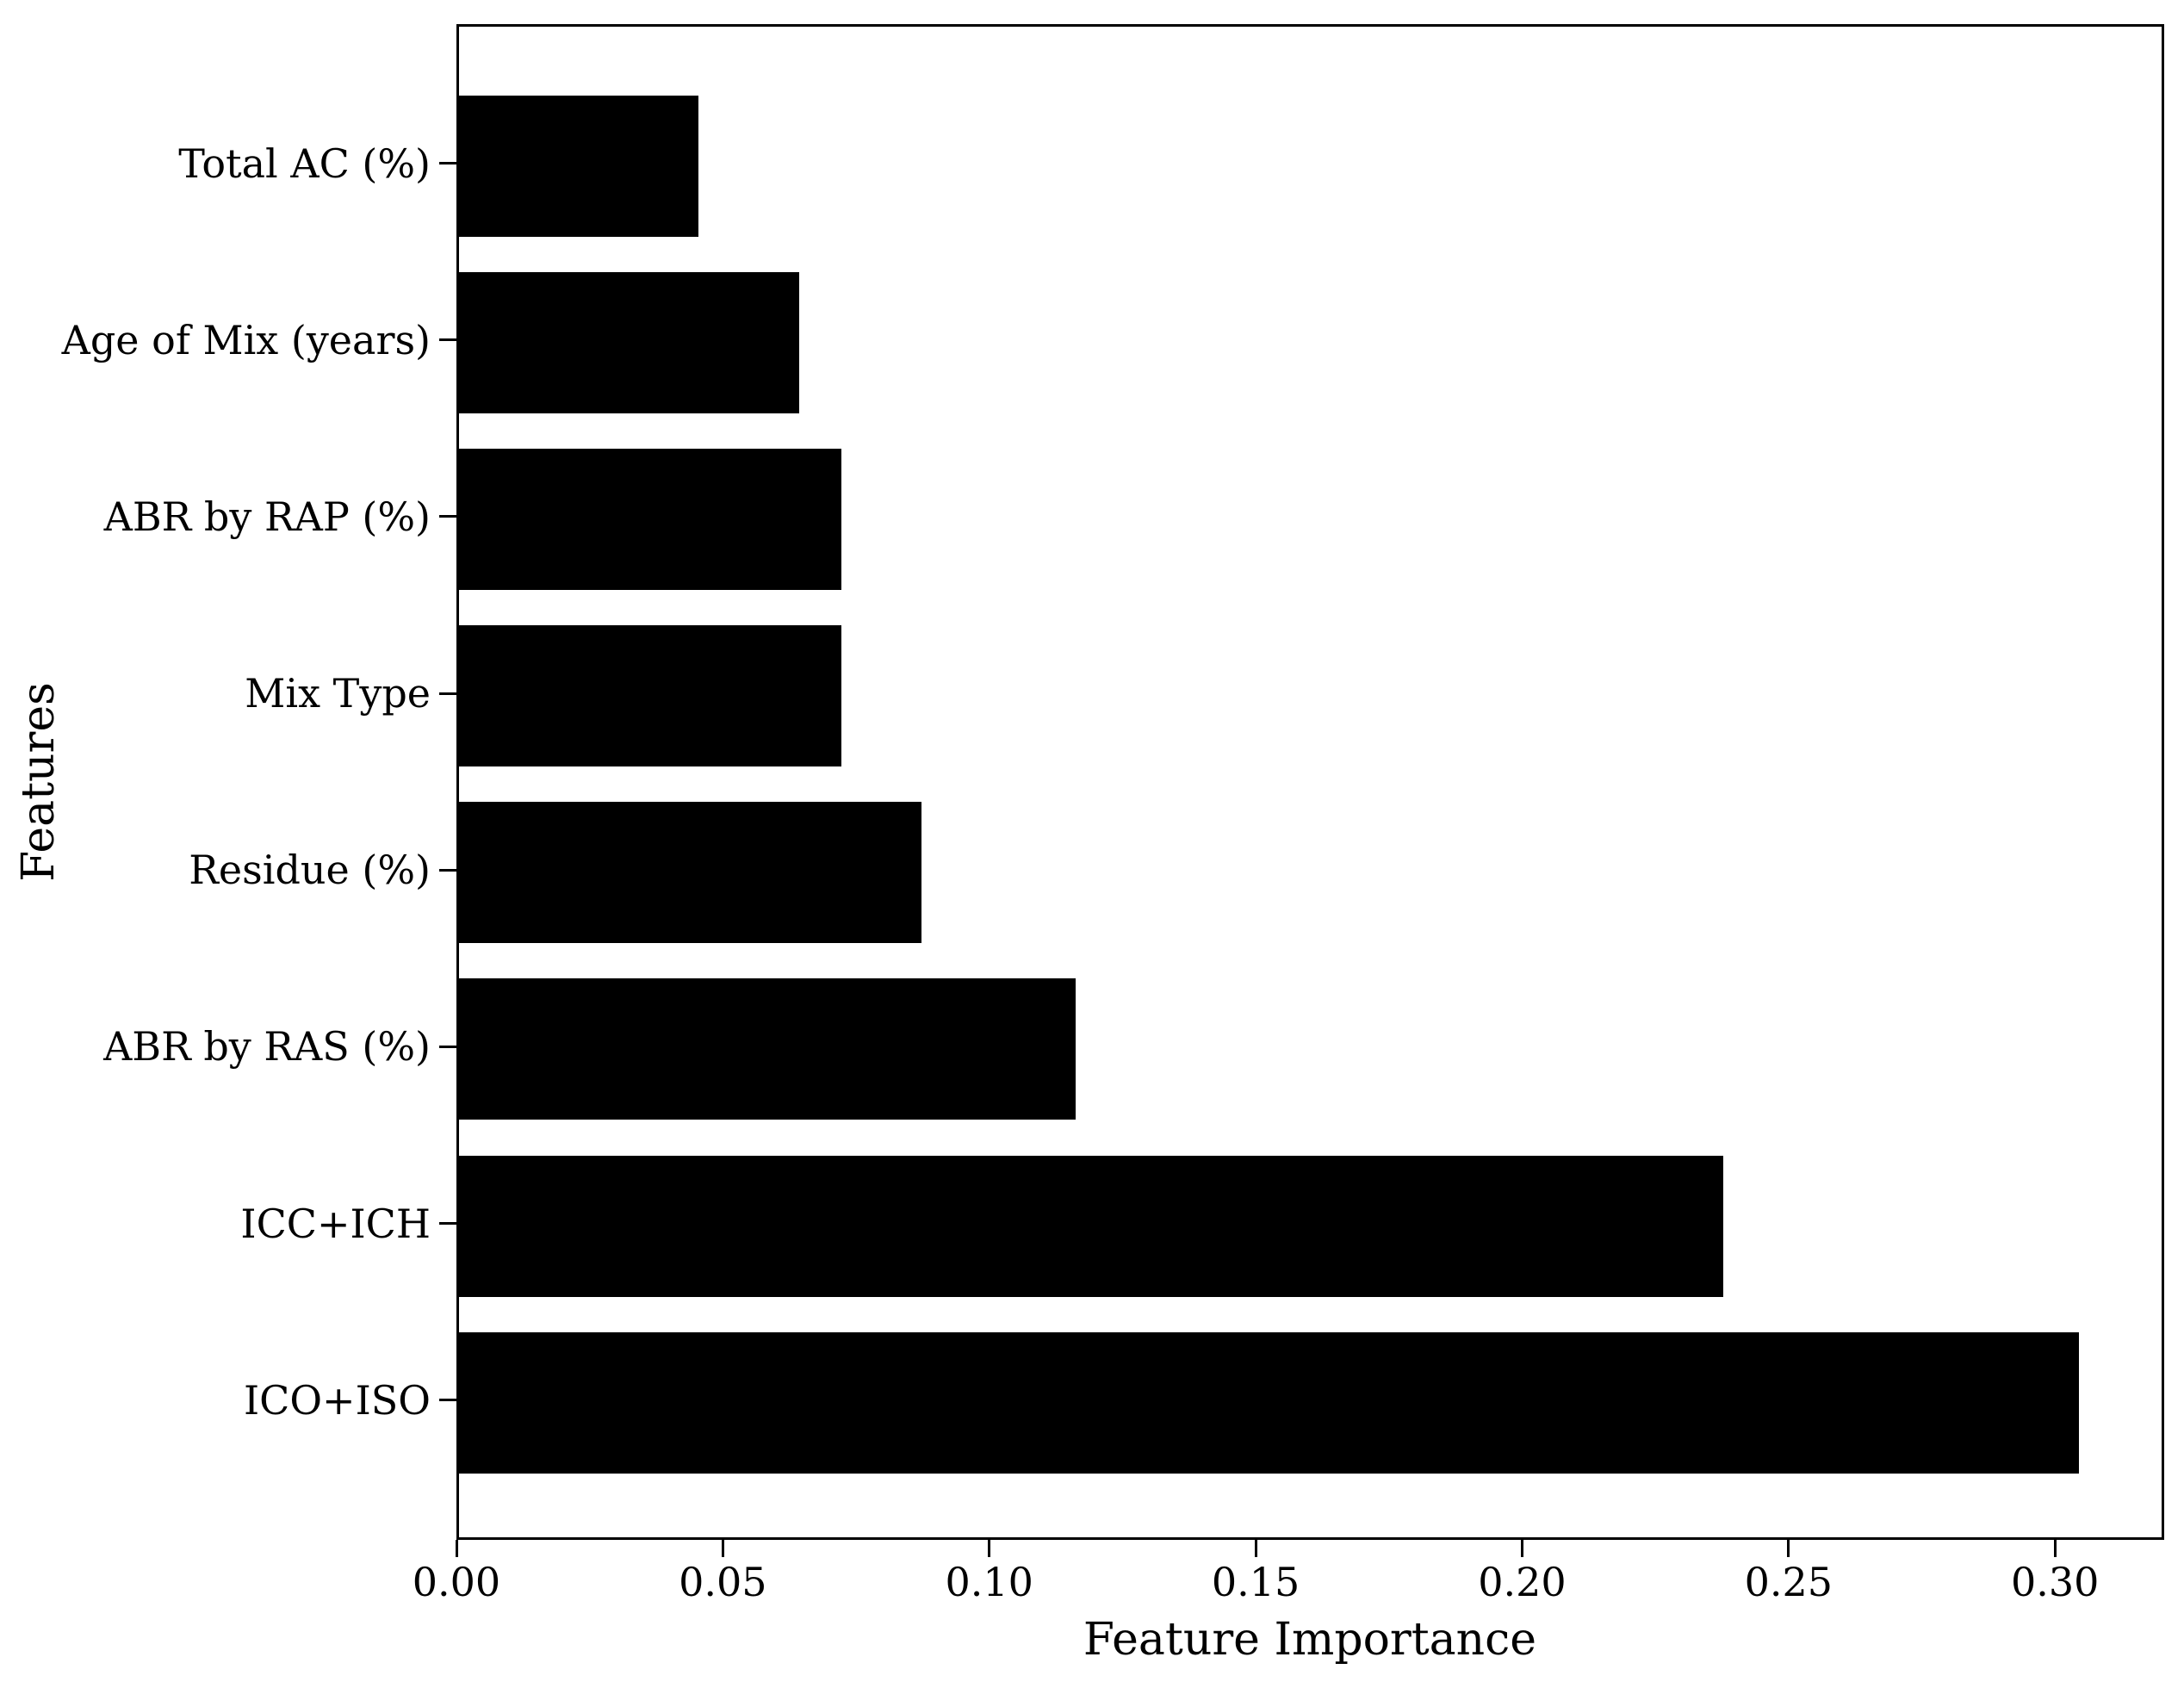 Image resolution: width=2184 pixels, height=1688 pixels. What do you see at coordinates (767, 1049) in the screenshot?
I see `bar-abr-by-ras` at bounding box center [767, 1049].